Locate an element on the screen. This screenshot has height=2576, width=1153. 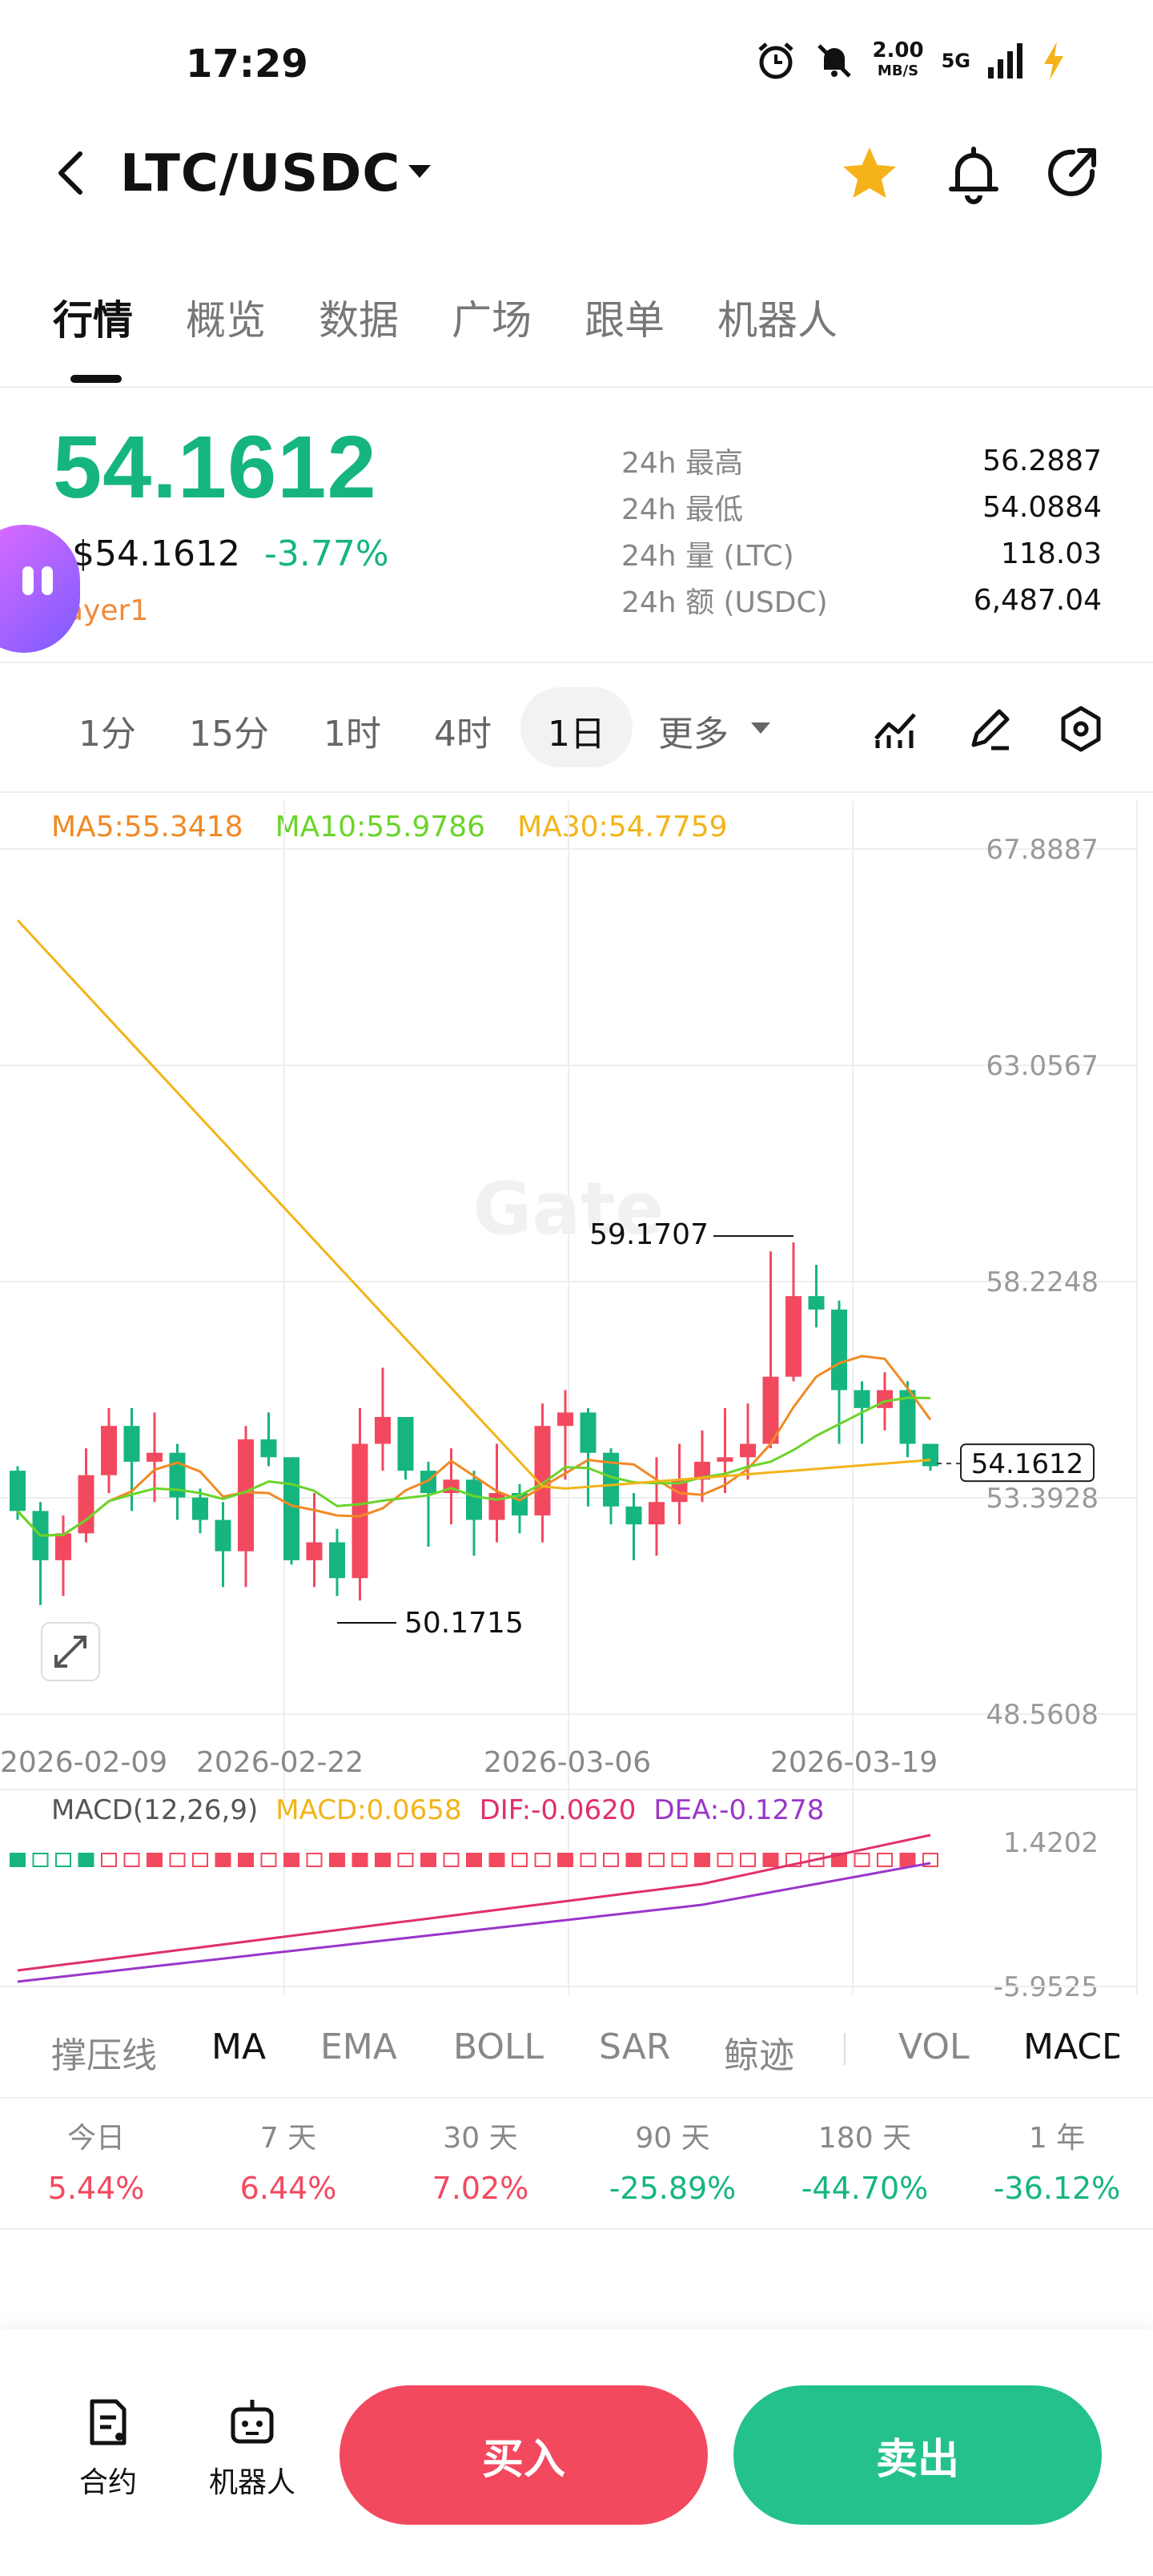
contract-nav: 合约 is located at coordinates (108, 2449).